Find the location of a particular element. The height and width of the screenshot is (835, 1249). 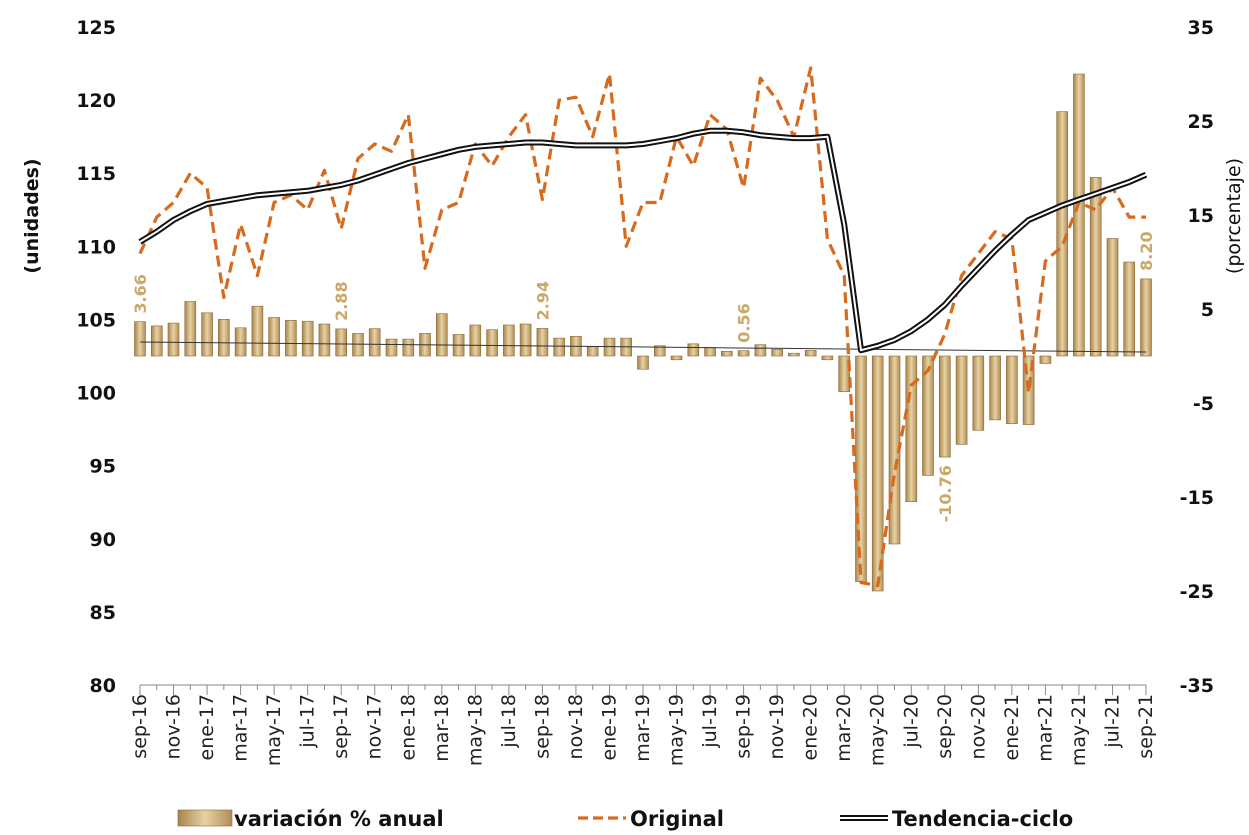

x-tick-label: nov-18 is located at coordinates (576, 726).